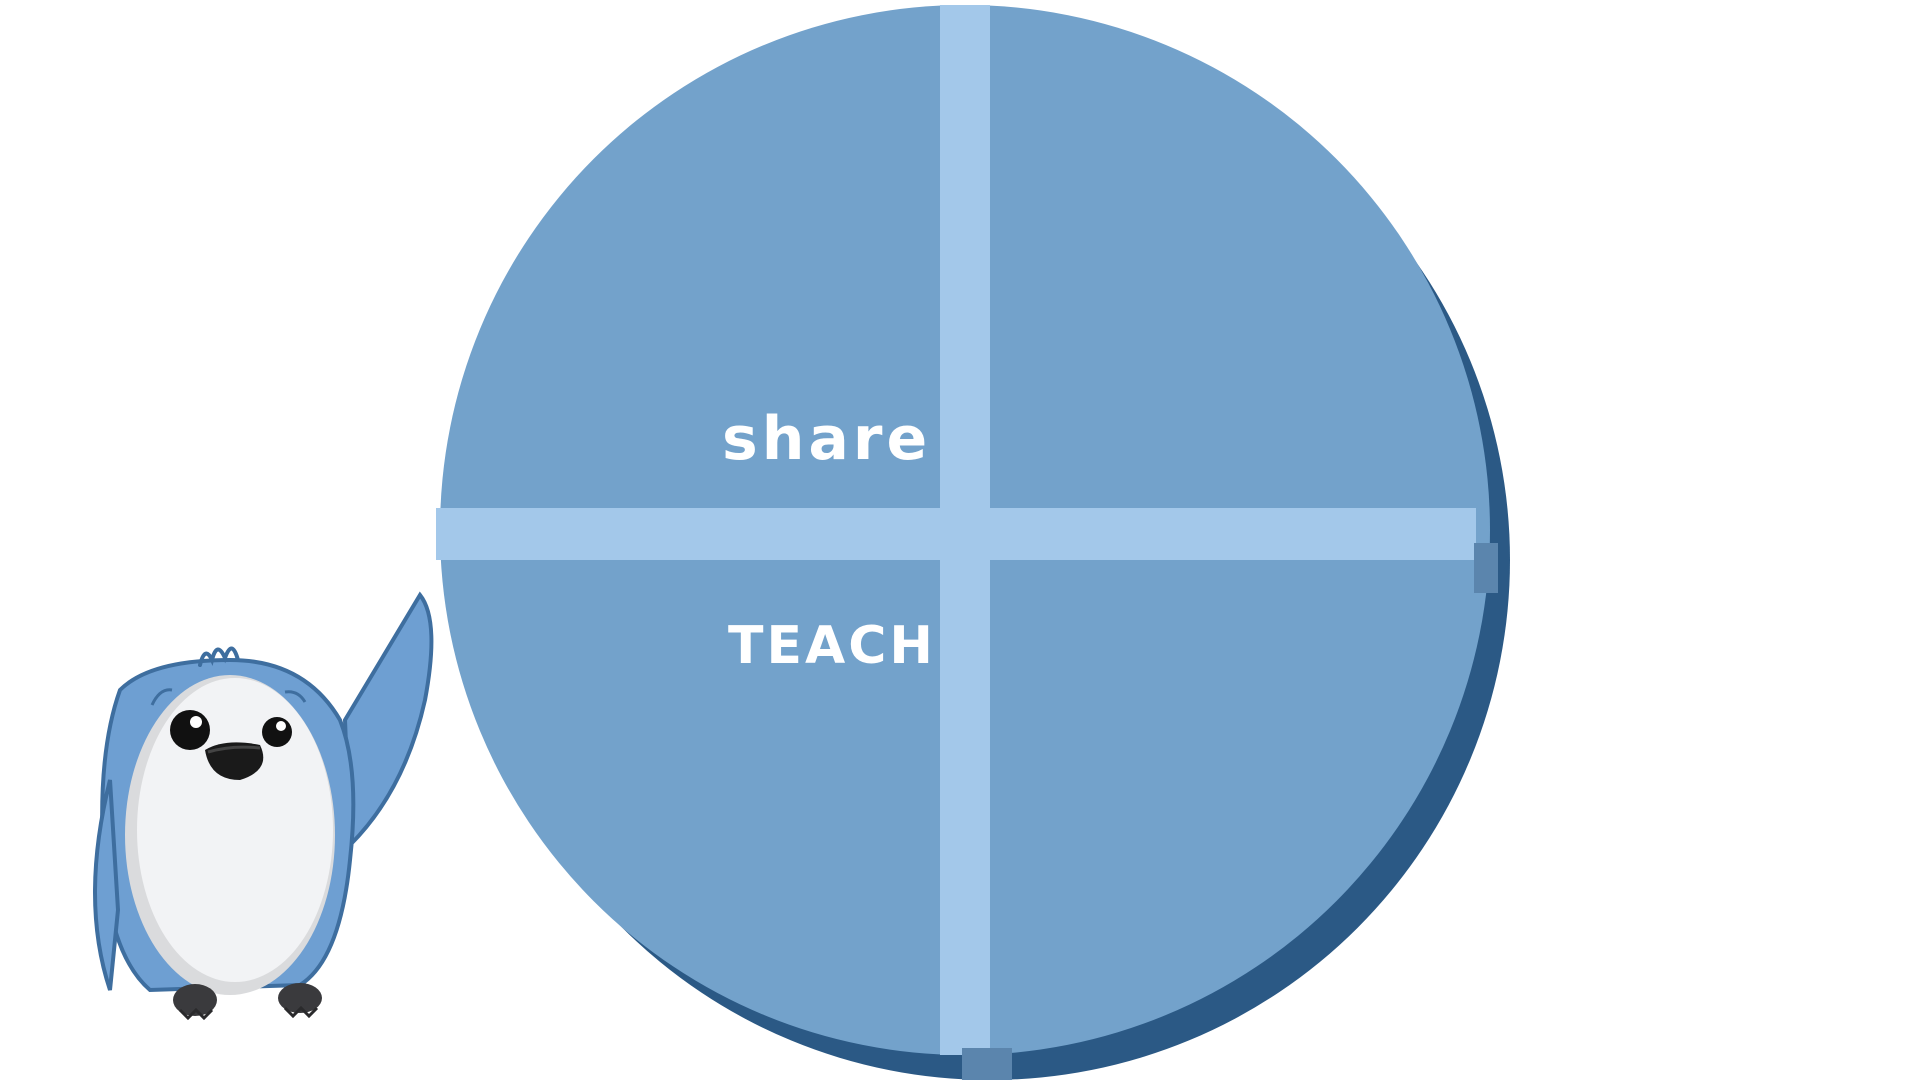 The height and width of the screenshot is (1080, 1920). What do you see at coordinates (1486, 568) in the screenshot?
I see `divider-shadow-right` at bounding box center [1486, 568].